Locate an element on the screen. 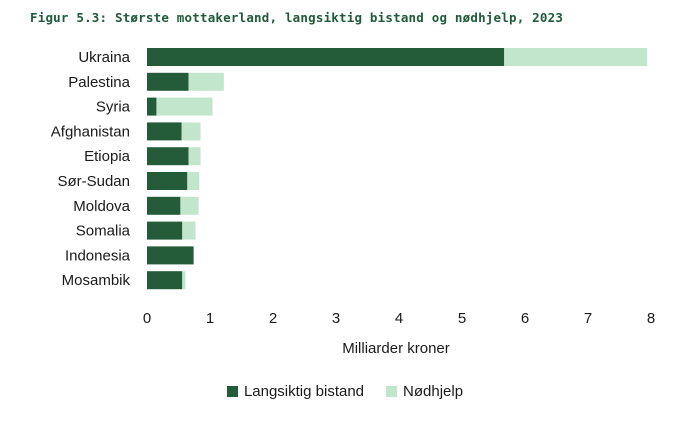 Image resolution: width=690 pixels, height=434 pixels. bar-afghanistan-nodhjelp is located at coordinates (191, 131).